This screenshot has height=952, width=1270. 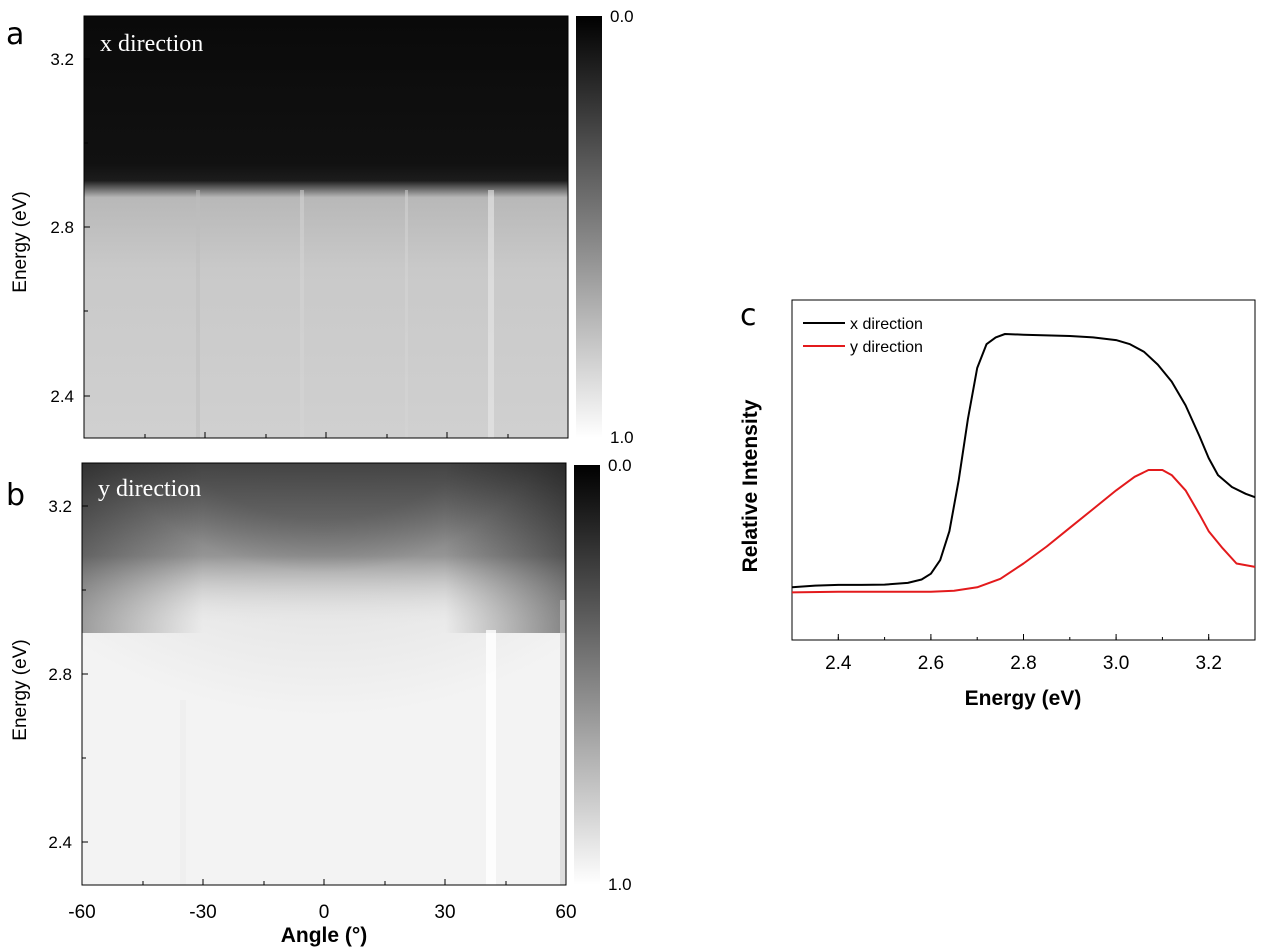 What do you see at coordinates (620, 465) in the screenshot?
I see `colorbar-b-top: 0.0` at bounding box center [620, 465].